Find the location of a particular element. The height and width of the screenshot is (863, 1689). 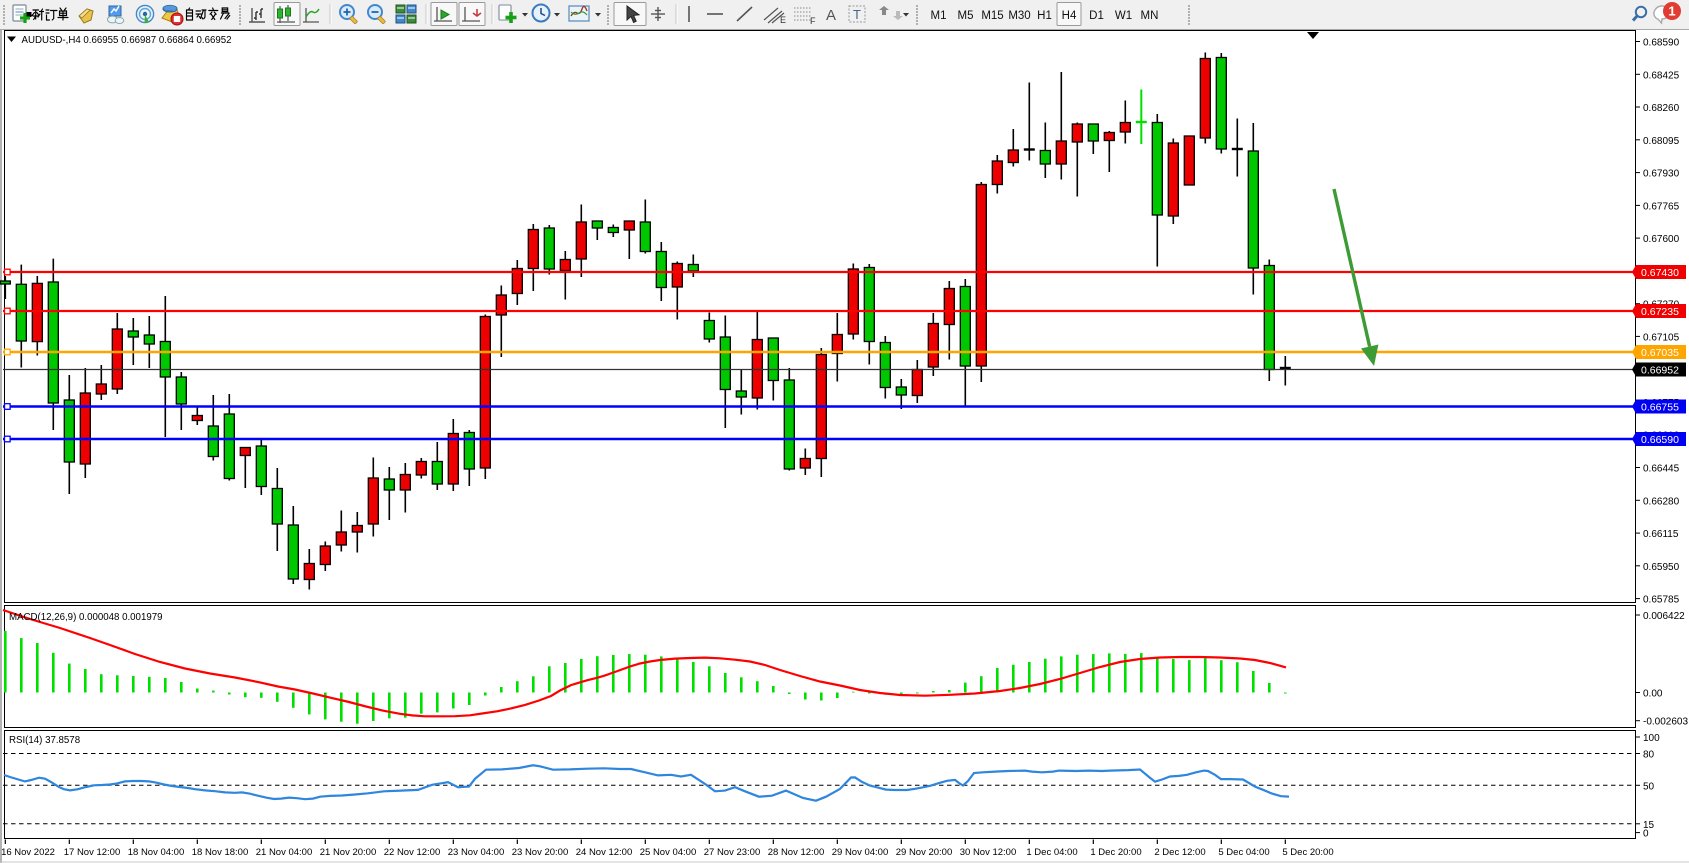

svg-text: 29 Nov 04:00 is located at coordinates (860, 852).